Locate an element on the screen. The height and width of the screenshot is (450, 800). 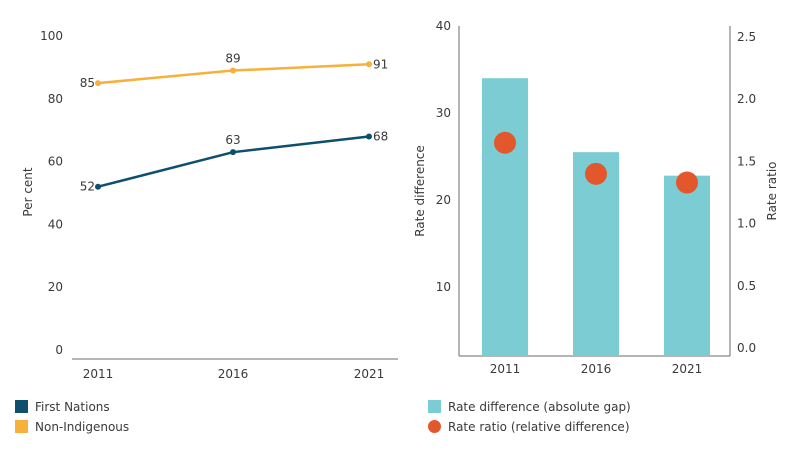
series-non-indigenous: 85 89 91 is located at coordinates (234, 71).